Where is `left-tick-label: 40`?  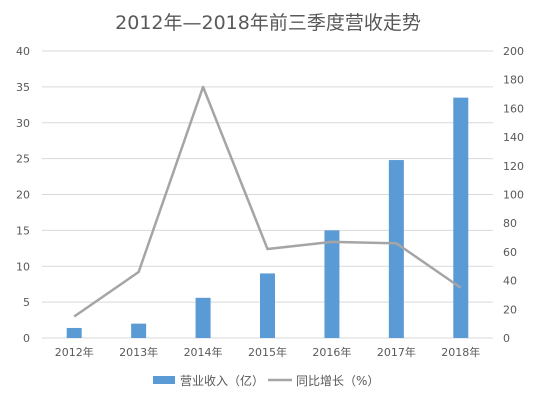 left-tick-label: 40 is located at coordinates (23, 51).